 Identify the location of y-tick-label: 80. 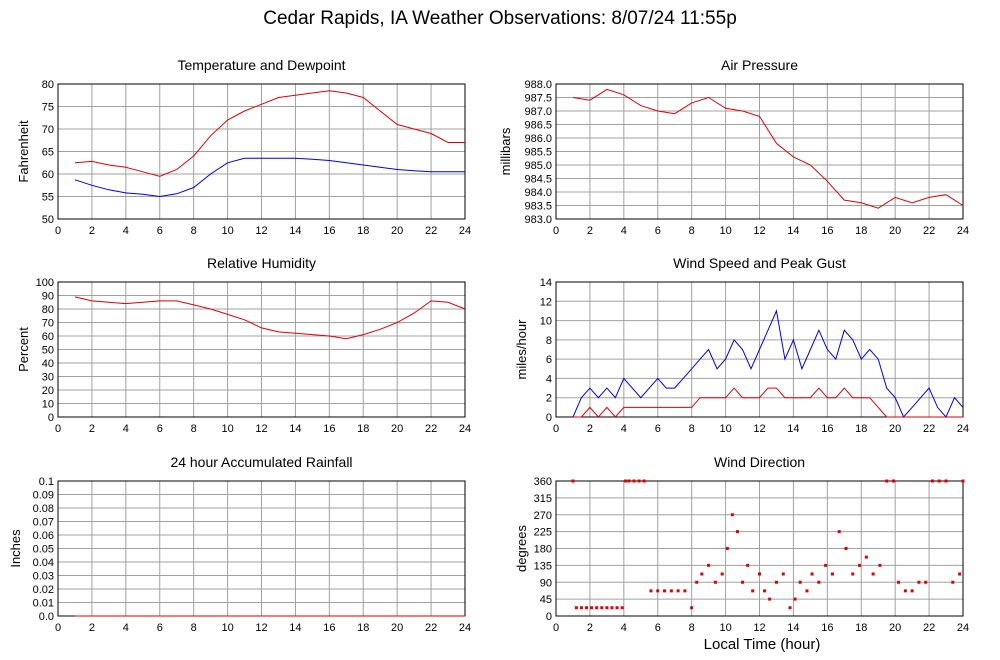
(48, 310).